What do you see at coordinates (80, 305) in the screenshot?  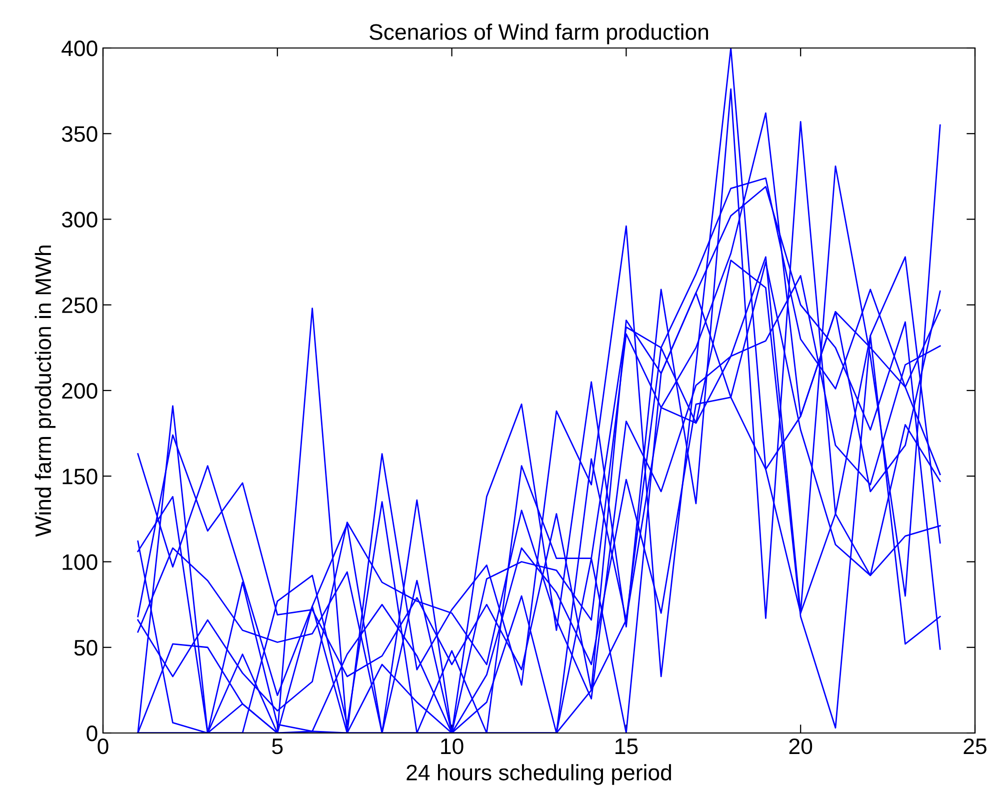 I see `y-tick-label: 250` at bounding box center [80, 305].